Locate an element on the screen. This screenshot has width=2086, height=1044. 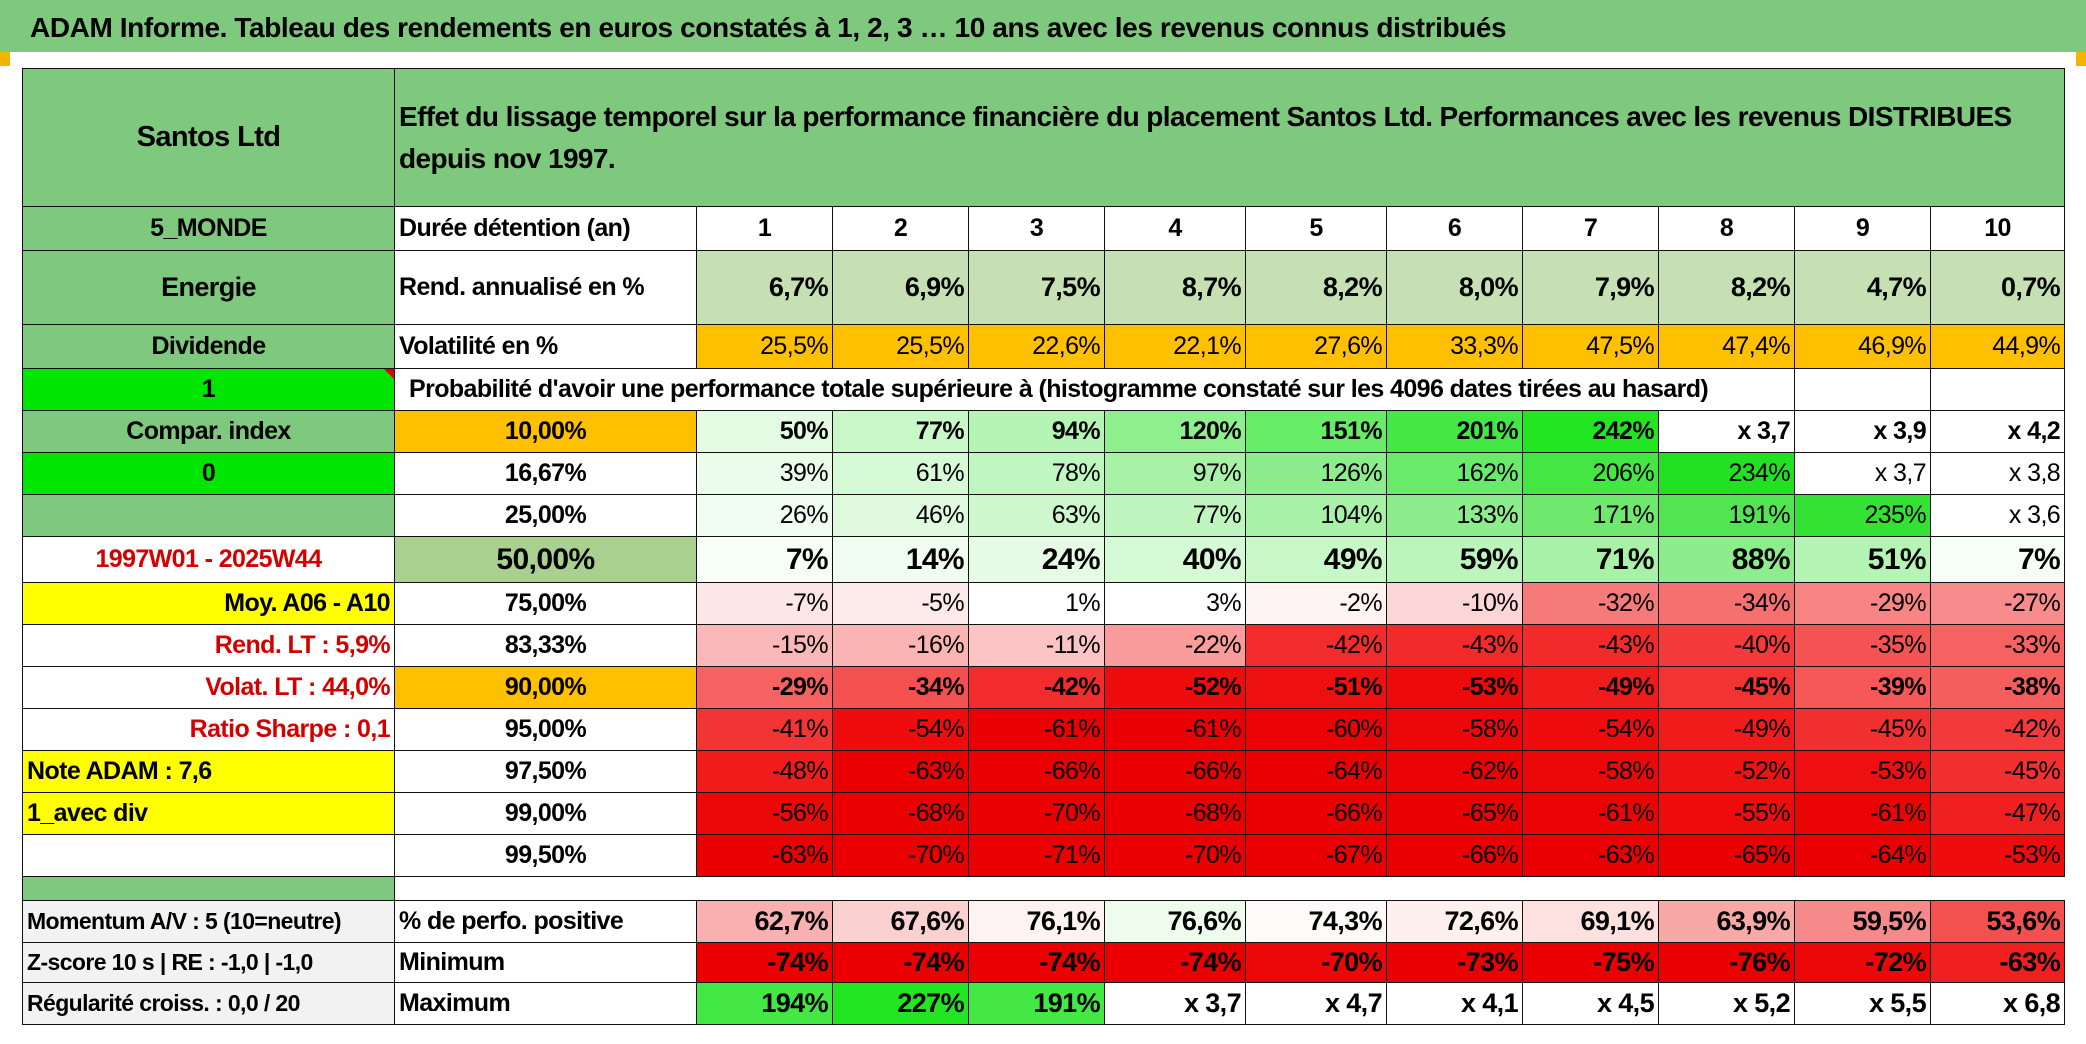
regularite-label: Régularité croiss. : 0,0 / 20 is located at coordinates (208, 1003).